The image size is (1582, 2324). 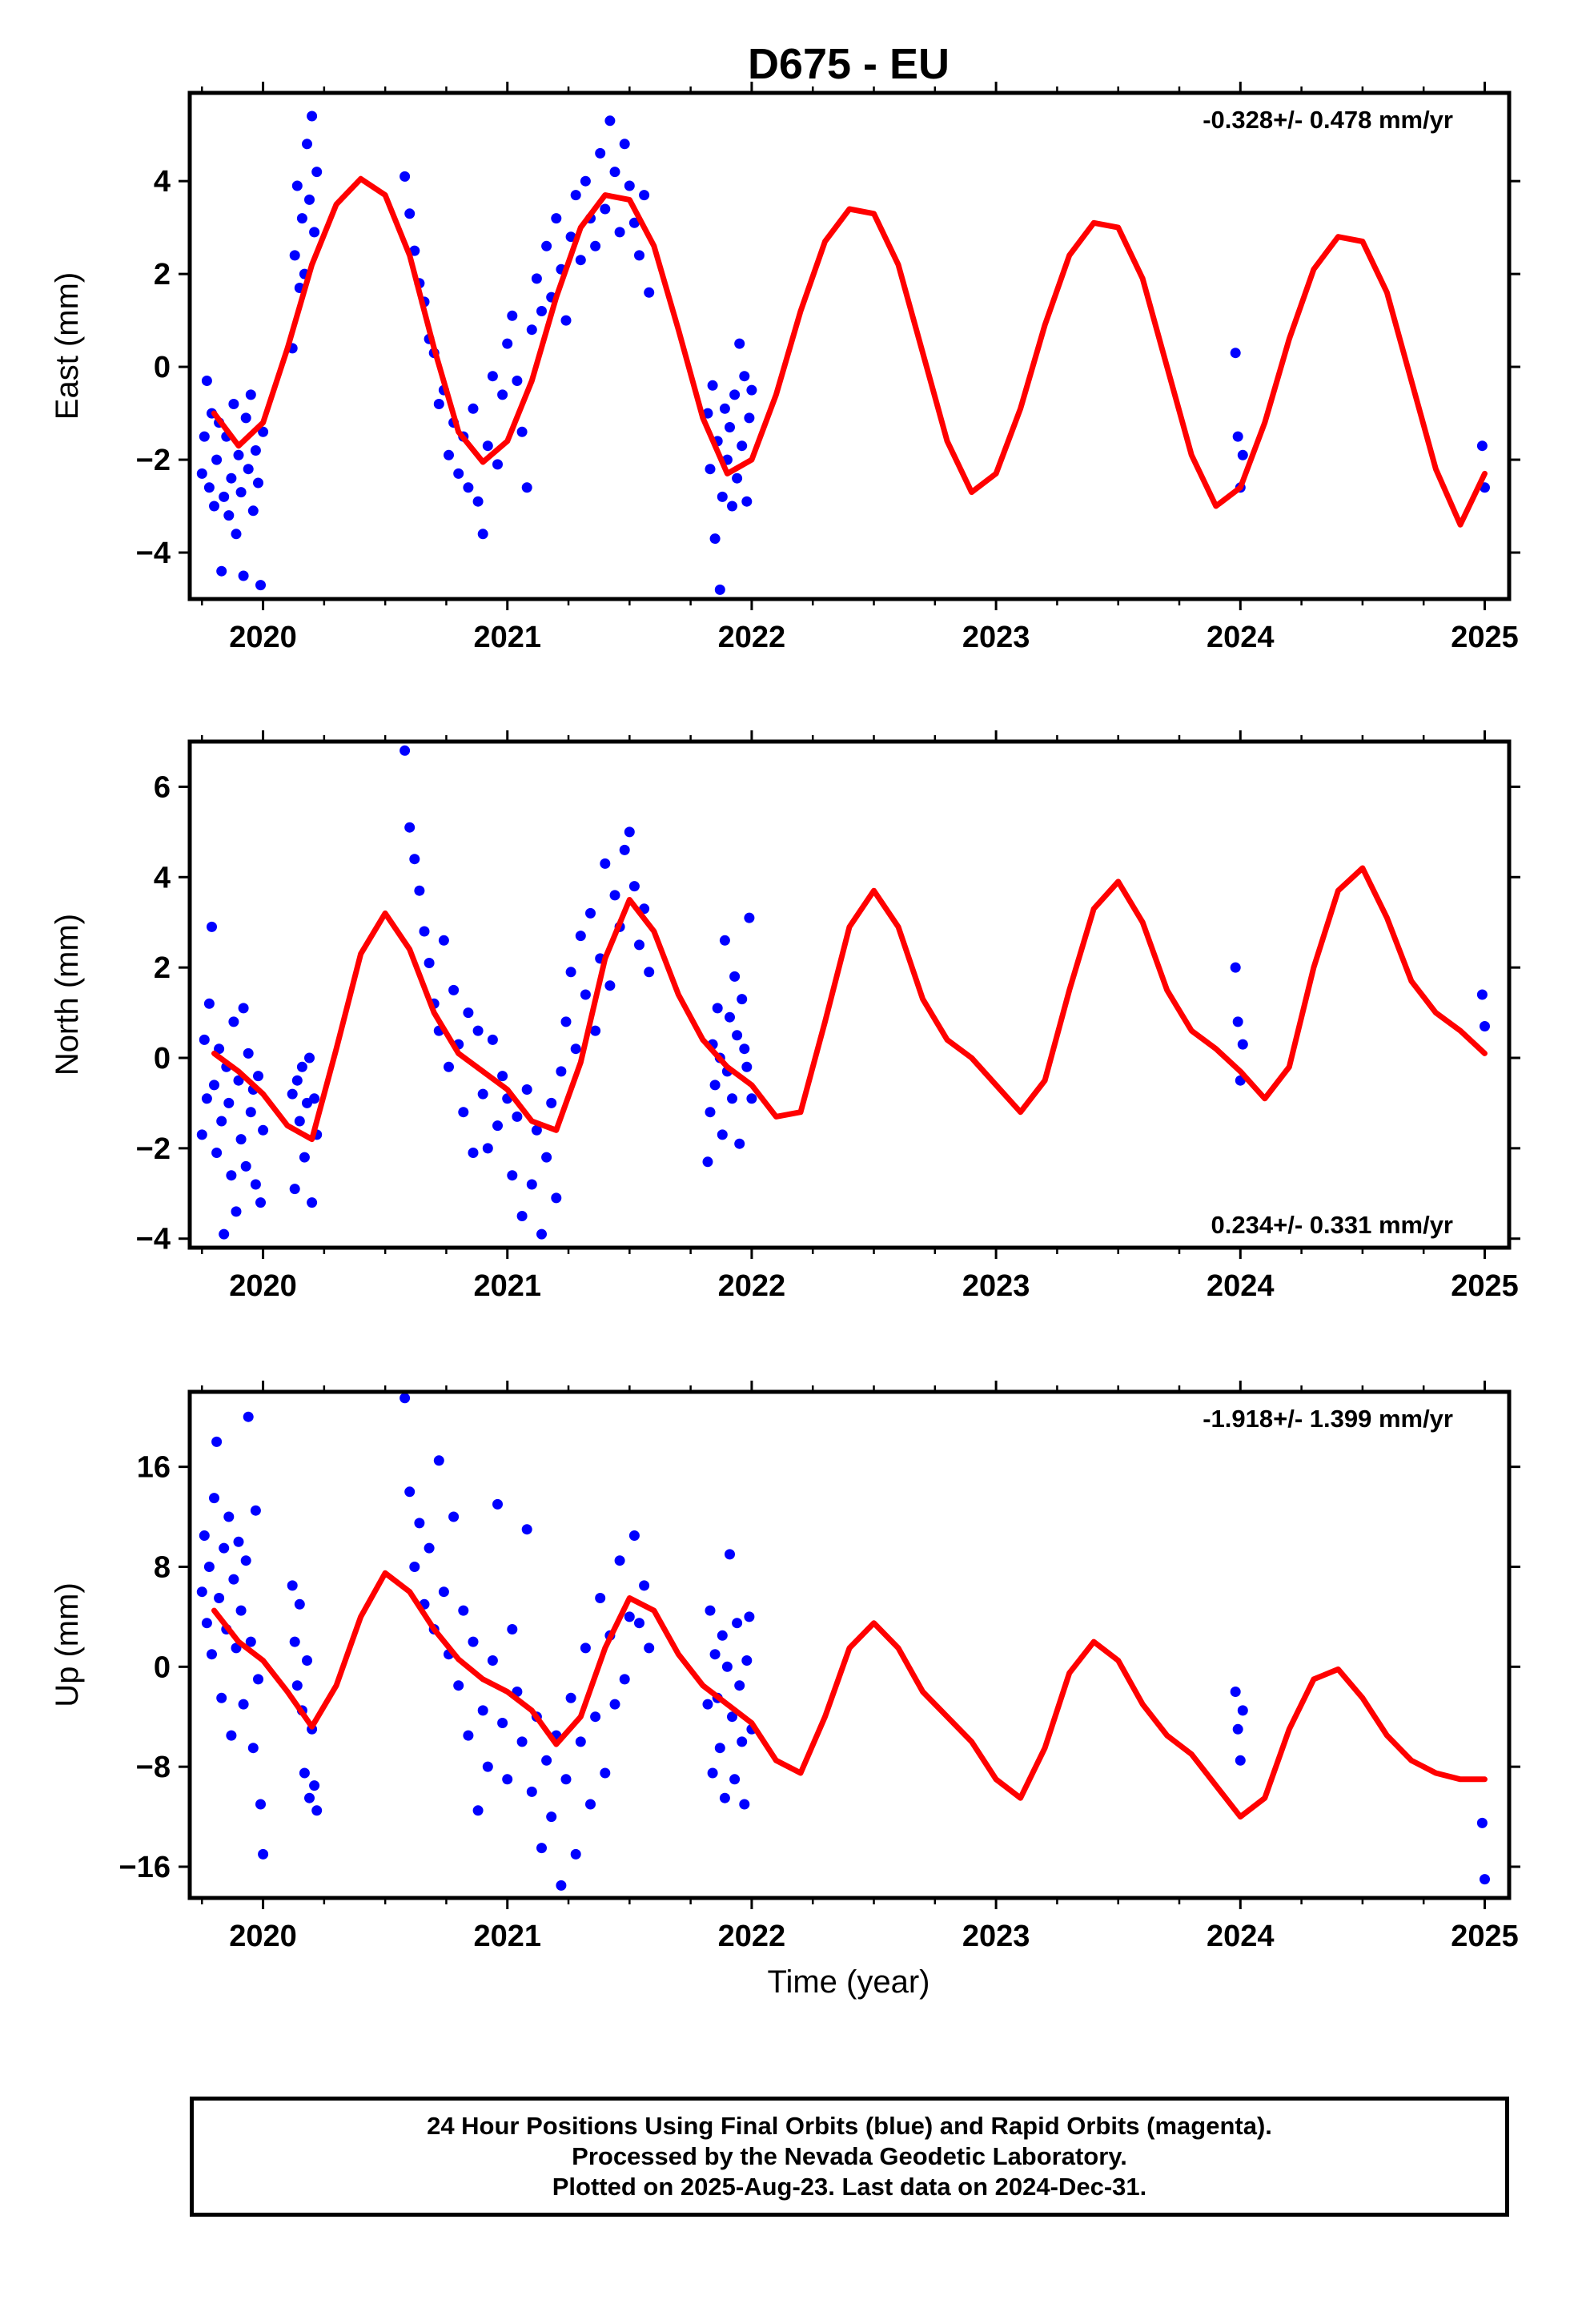 I want to click on y-tick-label: −2, so click(x=154, y=1149).